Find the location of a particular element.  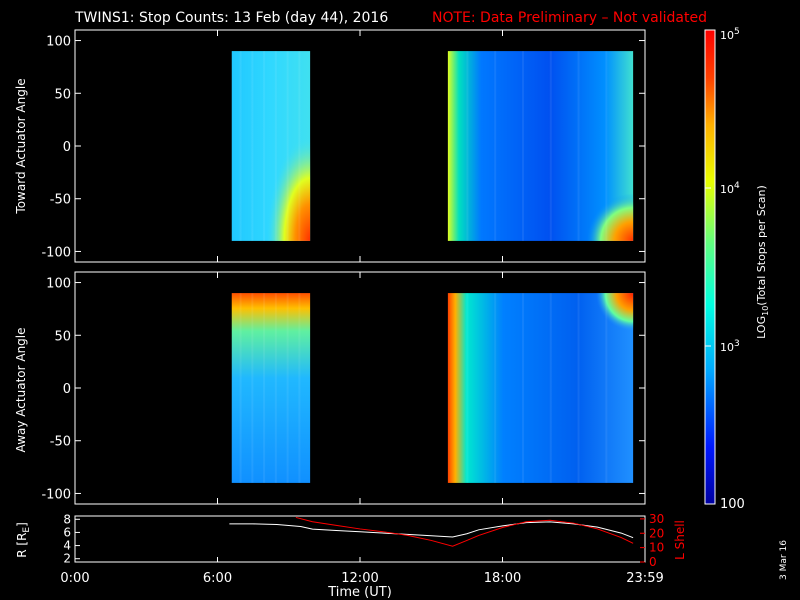

ytick-label-toward: 0 is located at coordinates (67, 147).